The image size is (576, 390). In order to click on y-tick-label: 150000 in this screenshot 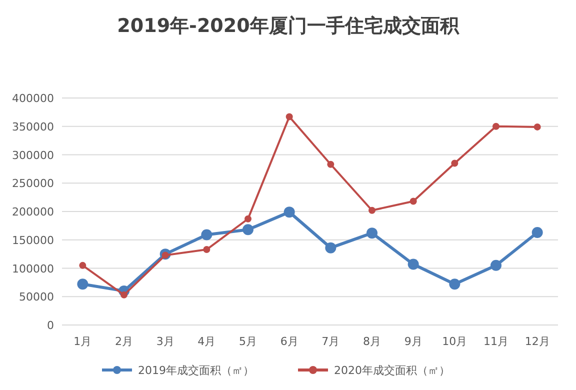, I will do `click(33, 240)`.